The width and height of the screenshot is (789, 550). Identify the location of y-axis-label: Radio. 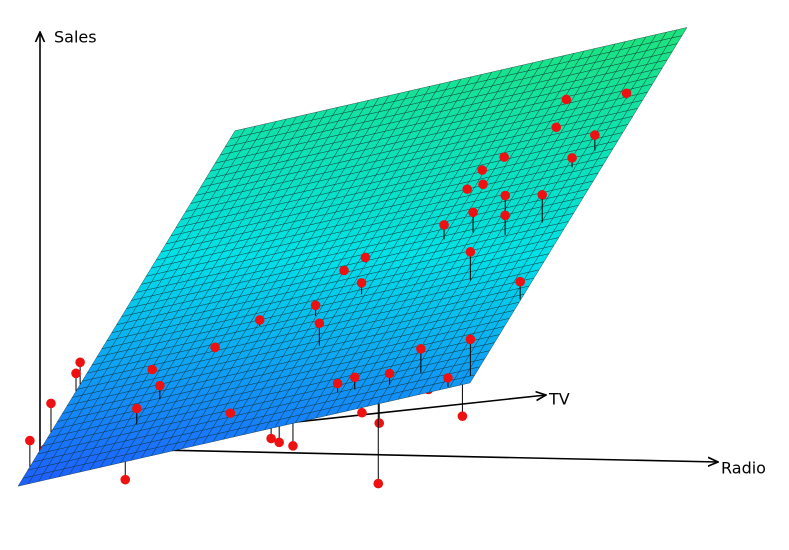
(743, 468).